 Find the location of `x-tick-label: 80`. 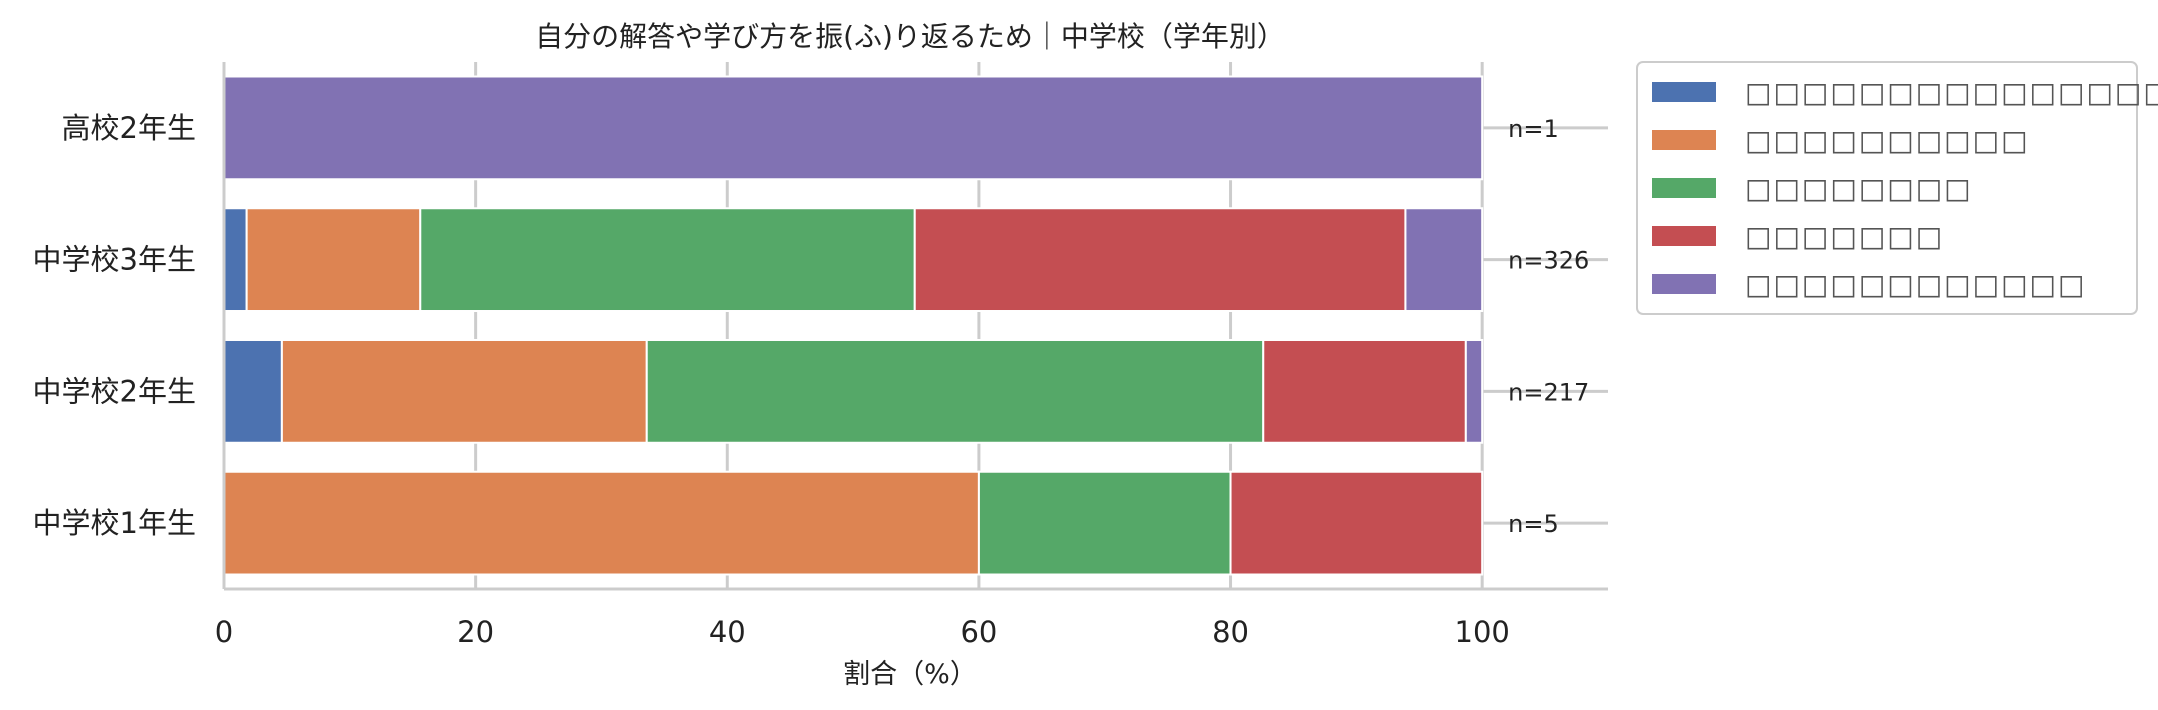

x-tick-label: 80 is located at coordinates (1230, 632).